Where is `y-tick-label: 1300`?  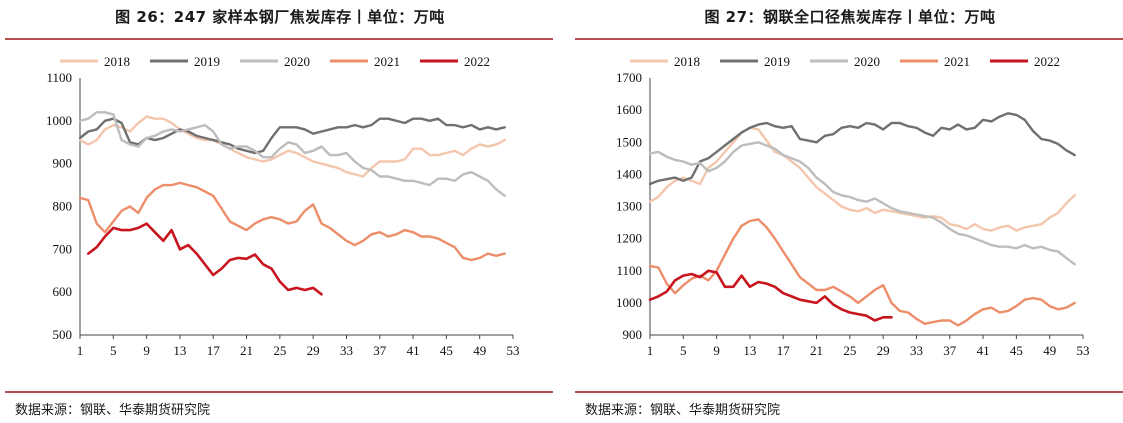
y-tick-label: 1300 is located at coordinates (629, 206).